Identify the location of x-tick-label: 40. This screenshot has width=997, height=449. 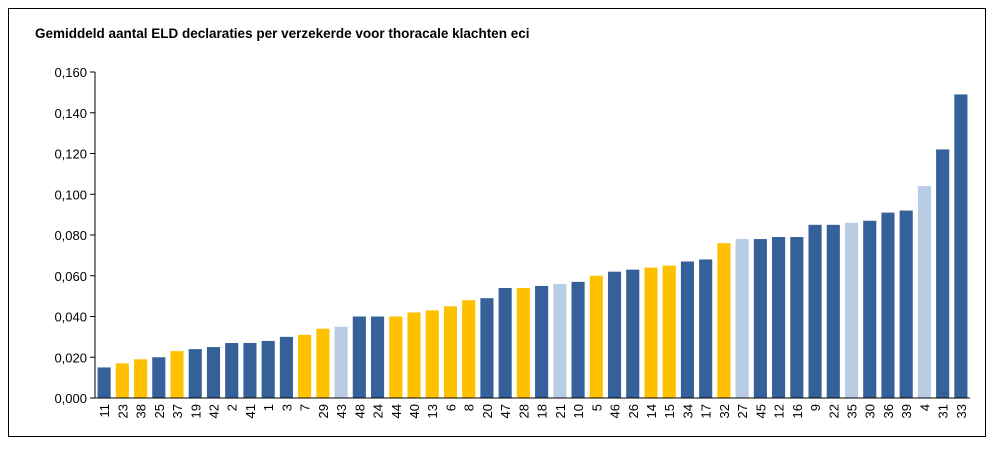
(414, 411).